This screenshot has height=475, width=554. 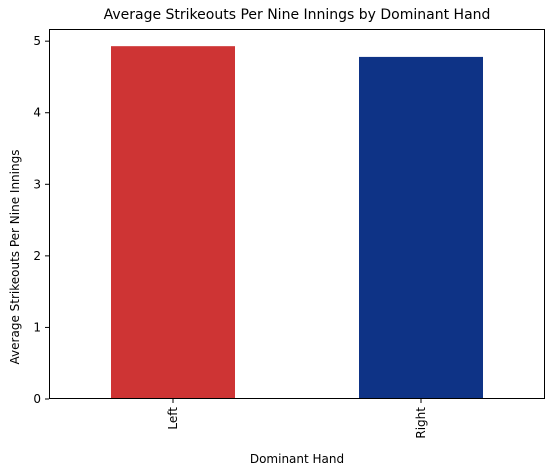 I want to click on y-axis: 0 1 2 3 4 5, so click(x=41, y=220).